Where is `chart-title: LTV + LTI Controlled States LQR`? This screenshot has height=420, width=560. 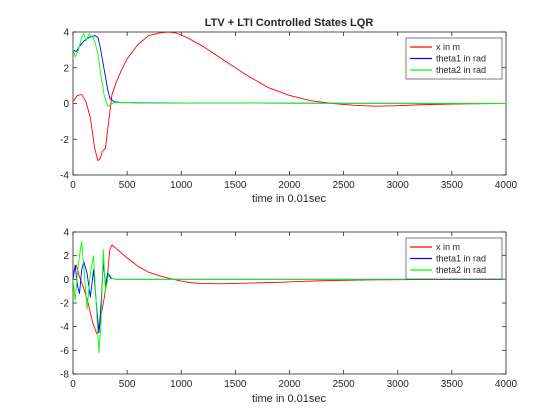
chart-title: LTV + LTI Controlled States LQR is located at coordinates (289, 23).